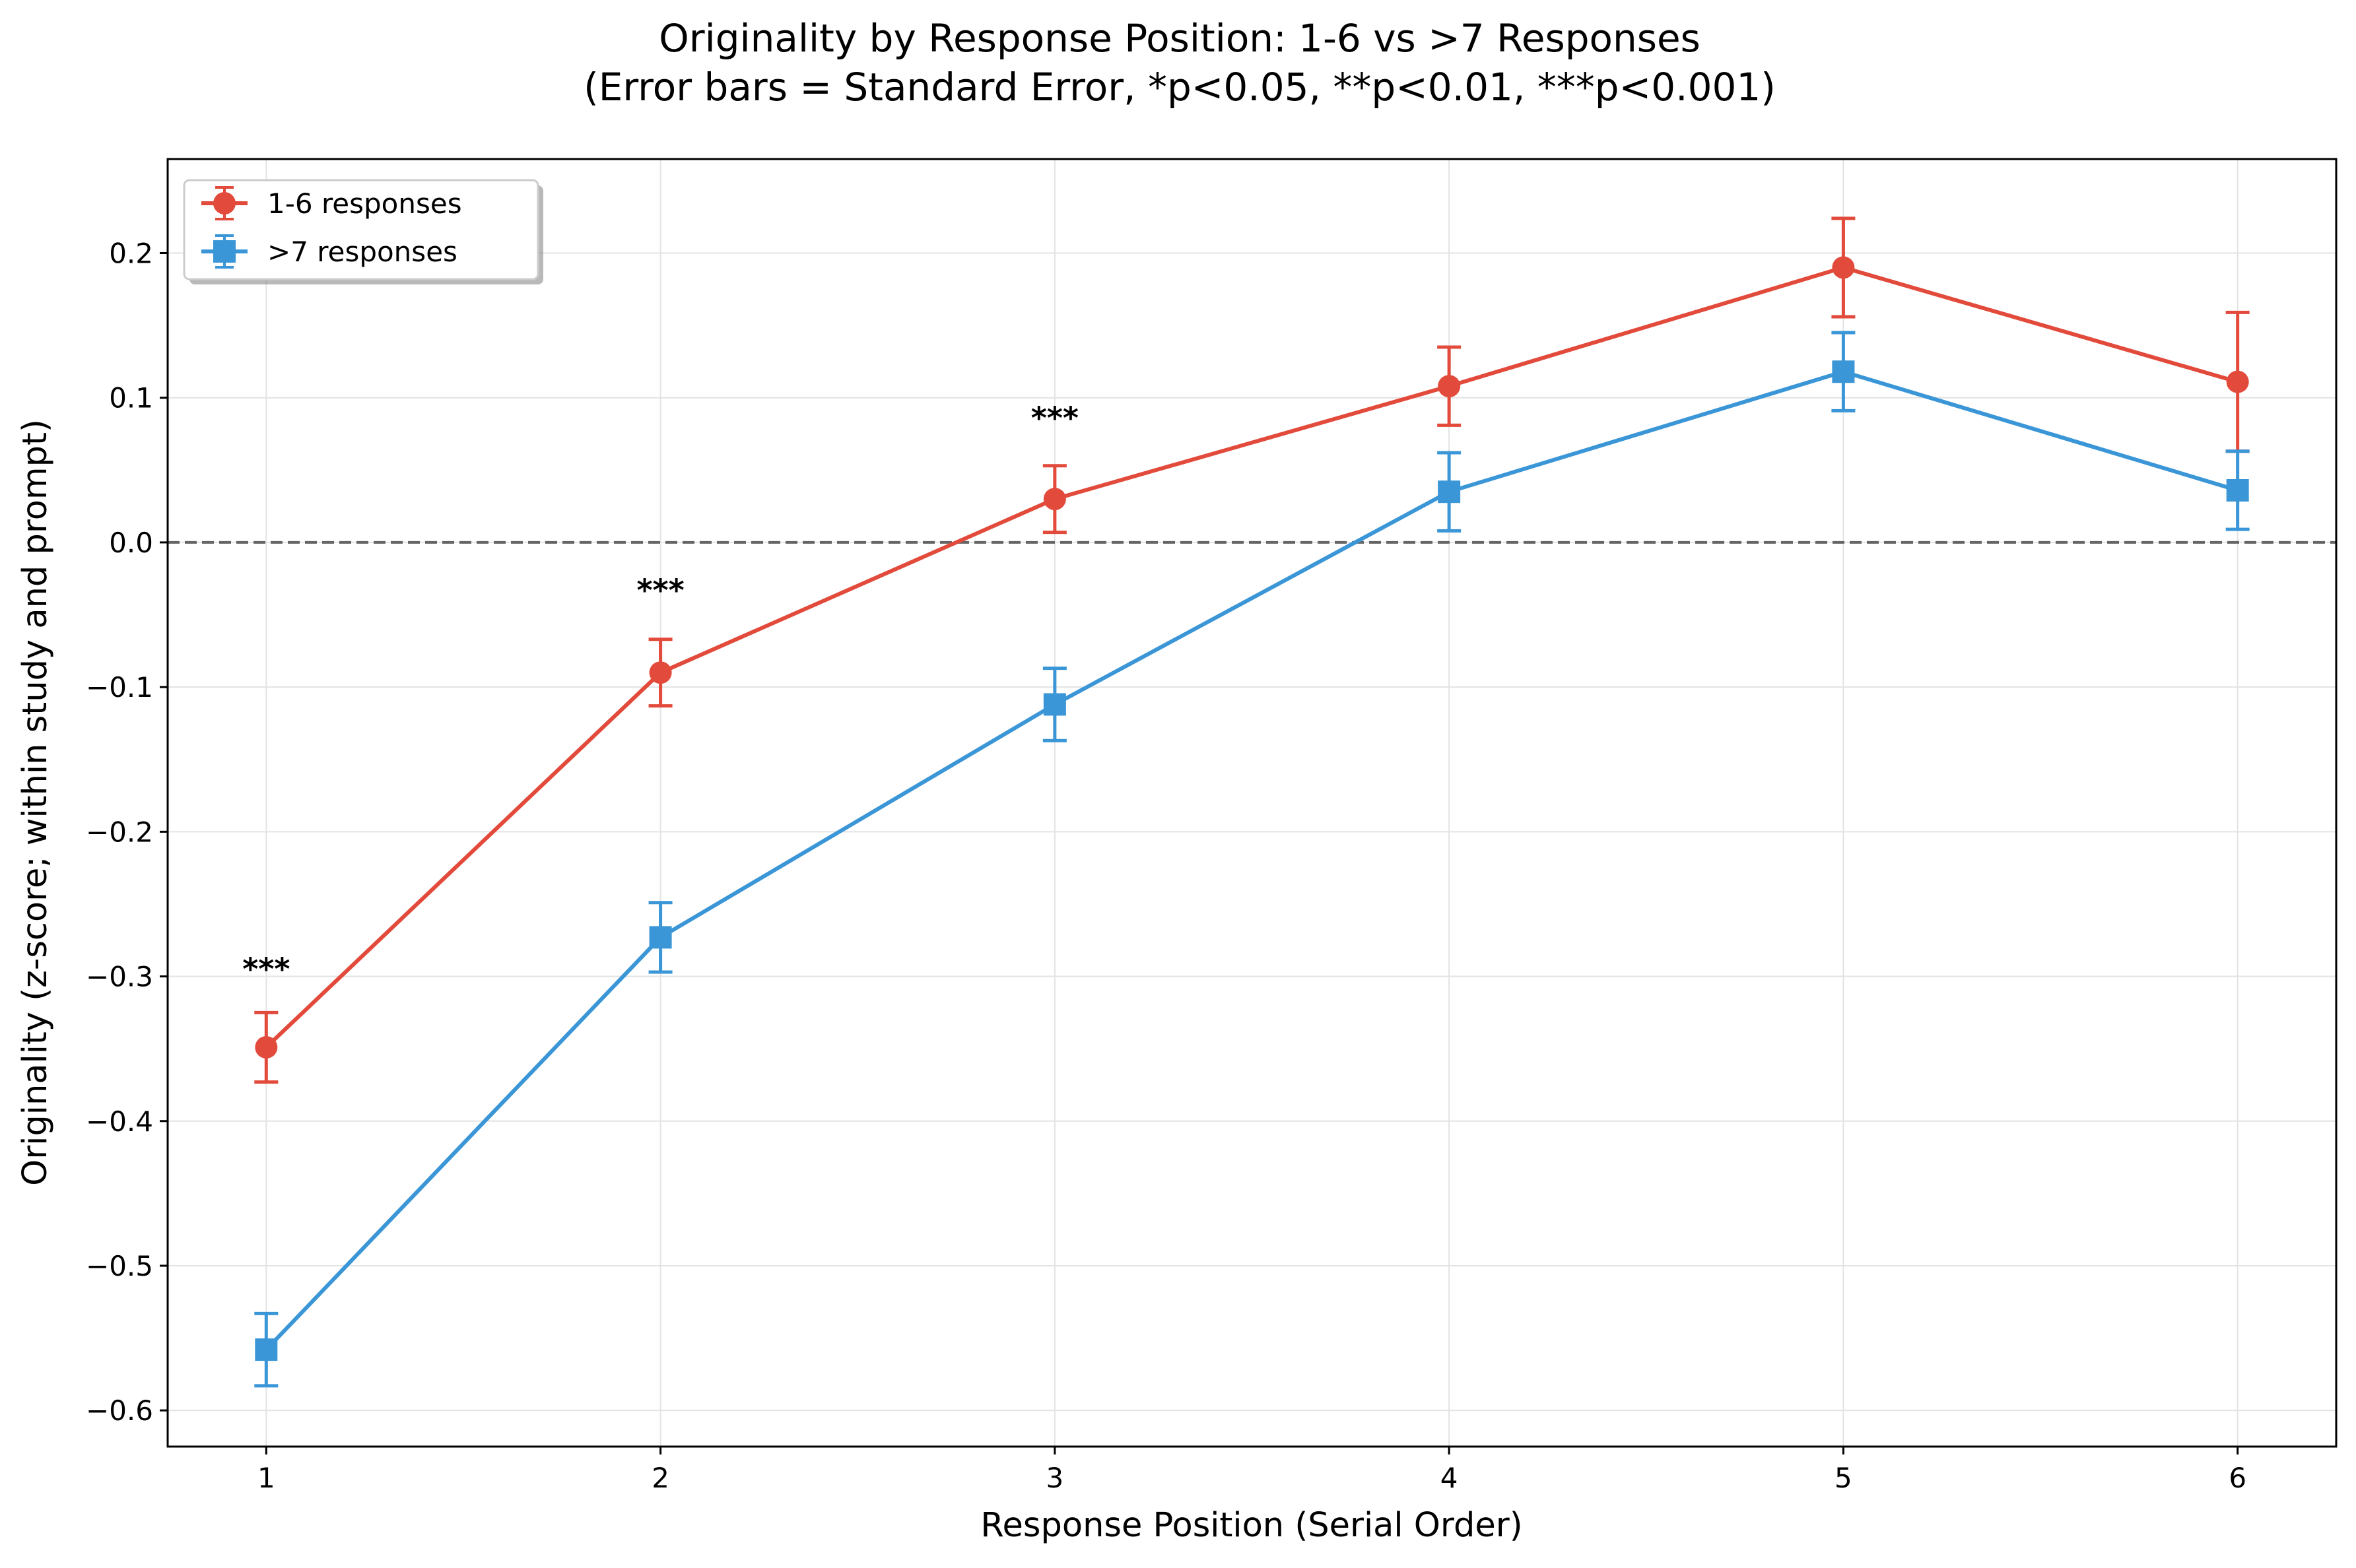  I want to click on y-tick-label: 0.1, so click(131, 398).